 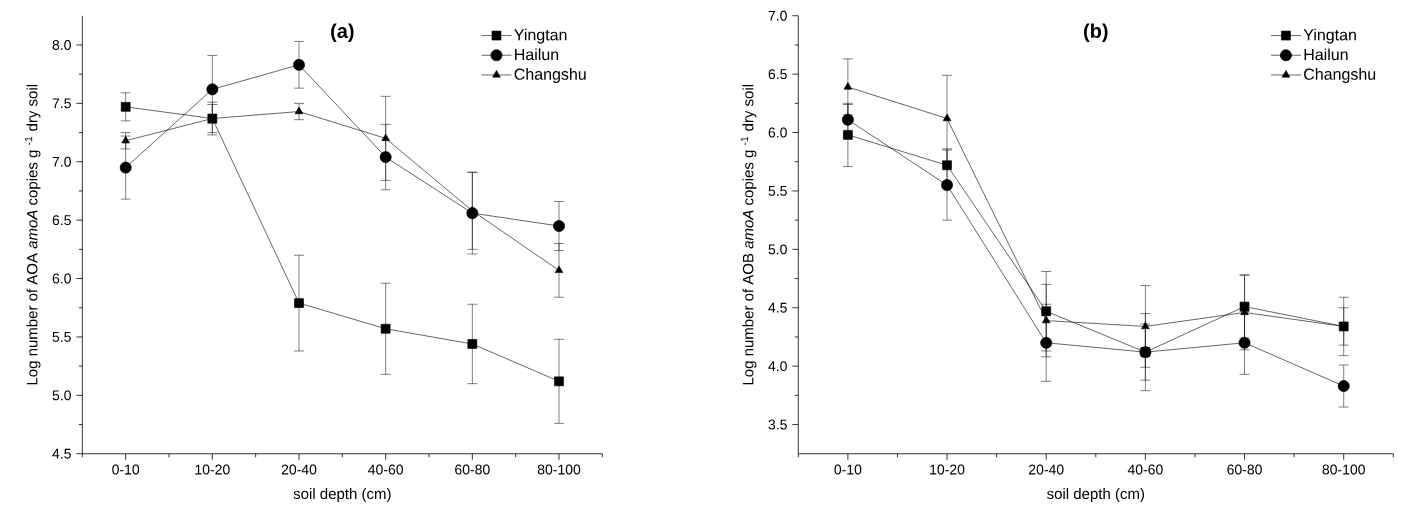 What do you see at coordinates (61, 44) in the screenshot?
I see `y-tick-label: 8.0` at bounding box center [61, 44].